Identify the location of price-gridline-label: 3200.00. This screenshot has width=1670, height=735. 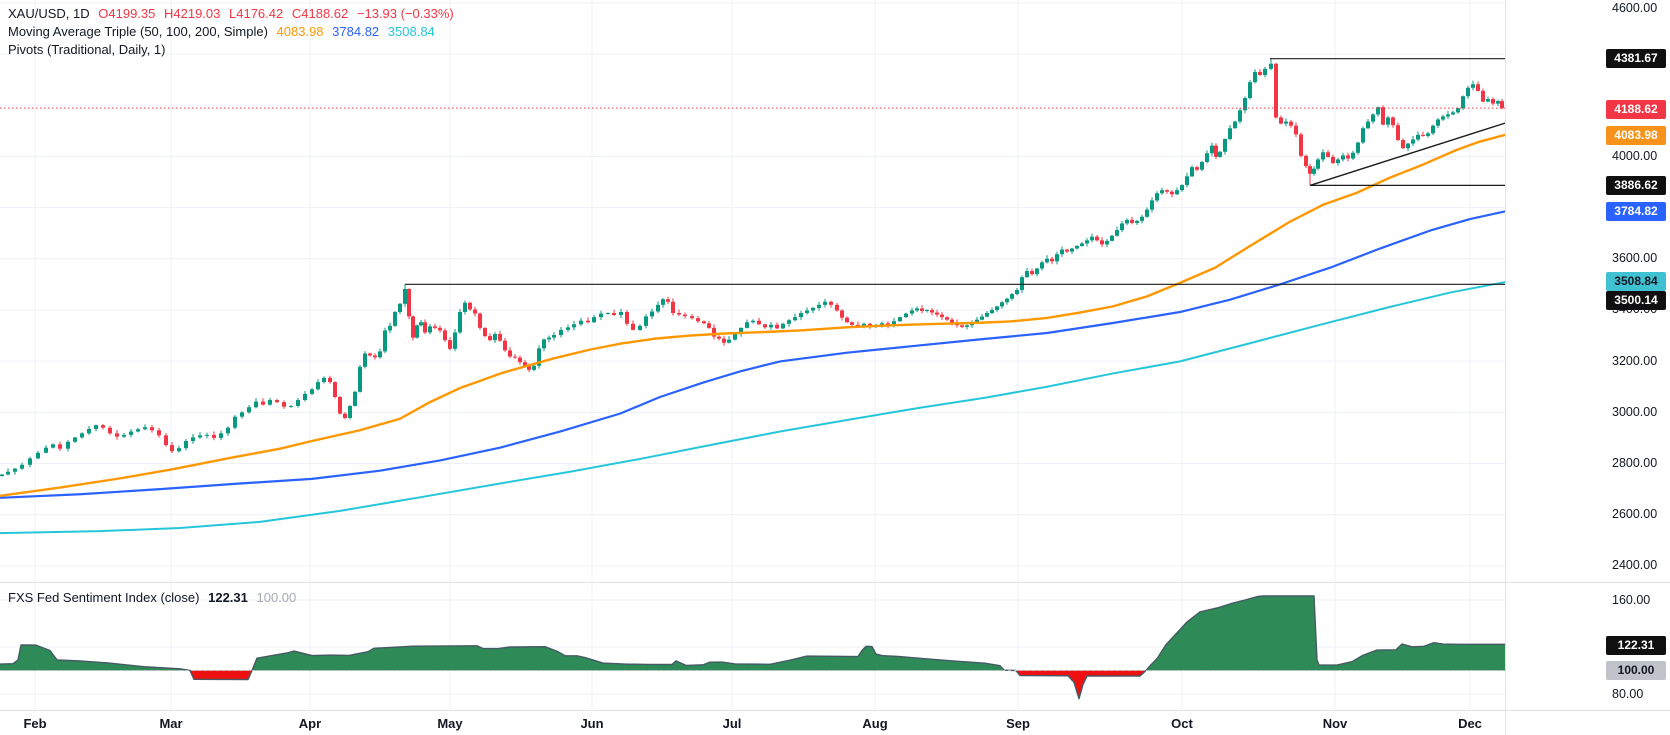
(1635, 360).